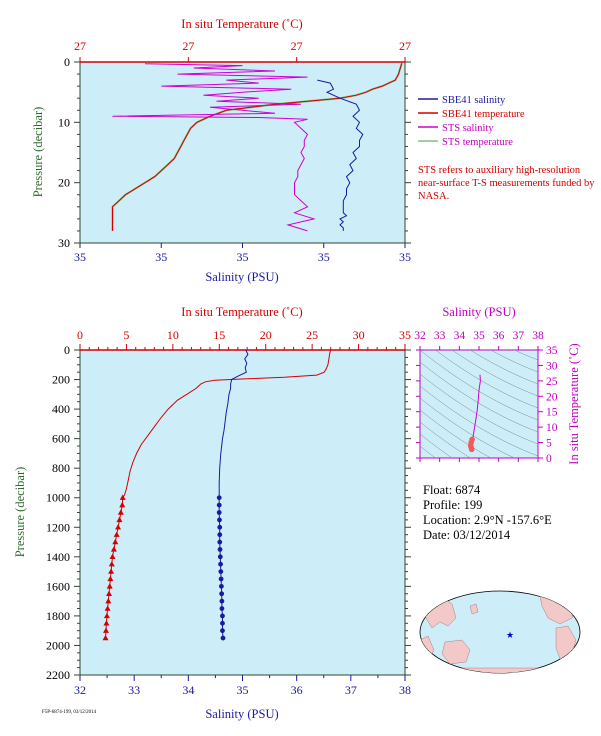 This screenshot has width=601, height=736. I want to click on ts-density-contours, so click(479, 404).